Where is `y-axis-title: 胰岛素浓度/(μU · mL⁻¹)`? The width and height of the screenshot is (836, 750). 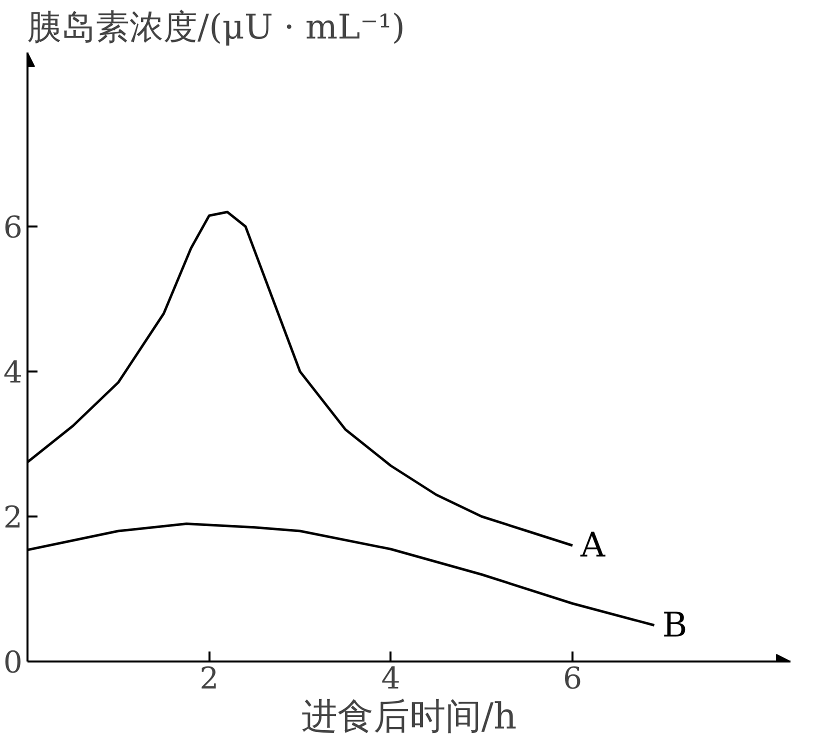
y-axis-title: 胰岛素浓度/(μU · mL⁻¹) is located at coordinates (217, 28).